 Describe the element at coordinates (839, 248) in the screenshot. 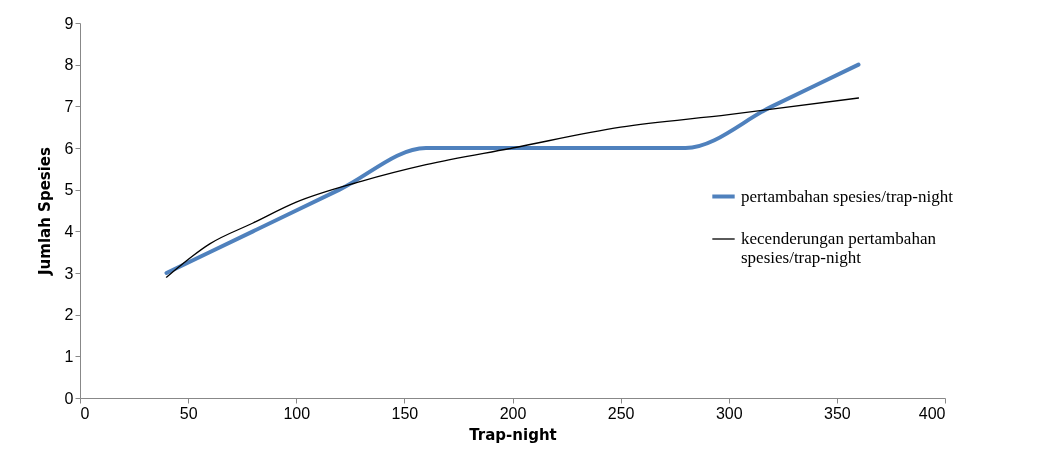

I see `legend-label: kecenderungan pertambahan spesies/trap-night` at that location.